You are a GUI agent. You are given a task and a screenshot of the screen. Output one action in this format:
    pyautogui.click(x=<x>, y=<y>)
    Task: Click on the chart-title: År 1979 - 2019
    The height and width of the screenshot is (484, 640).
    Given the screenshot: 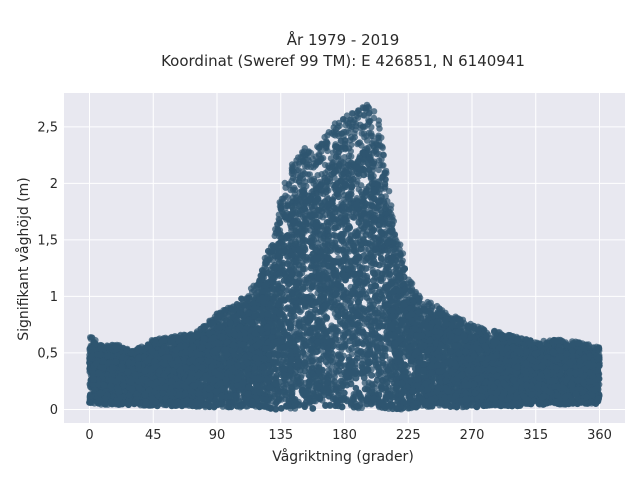 What is the action you would take?
    pyautogui.click(x=343, y=39)
    